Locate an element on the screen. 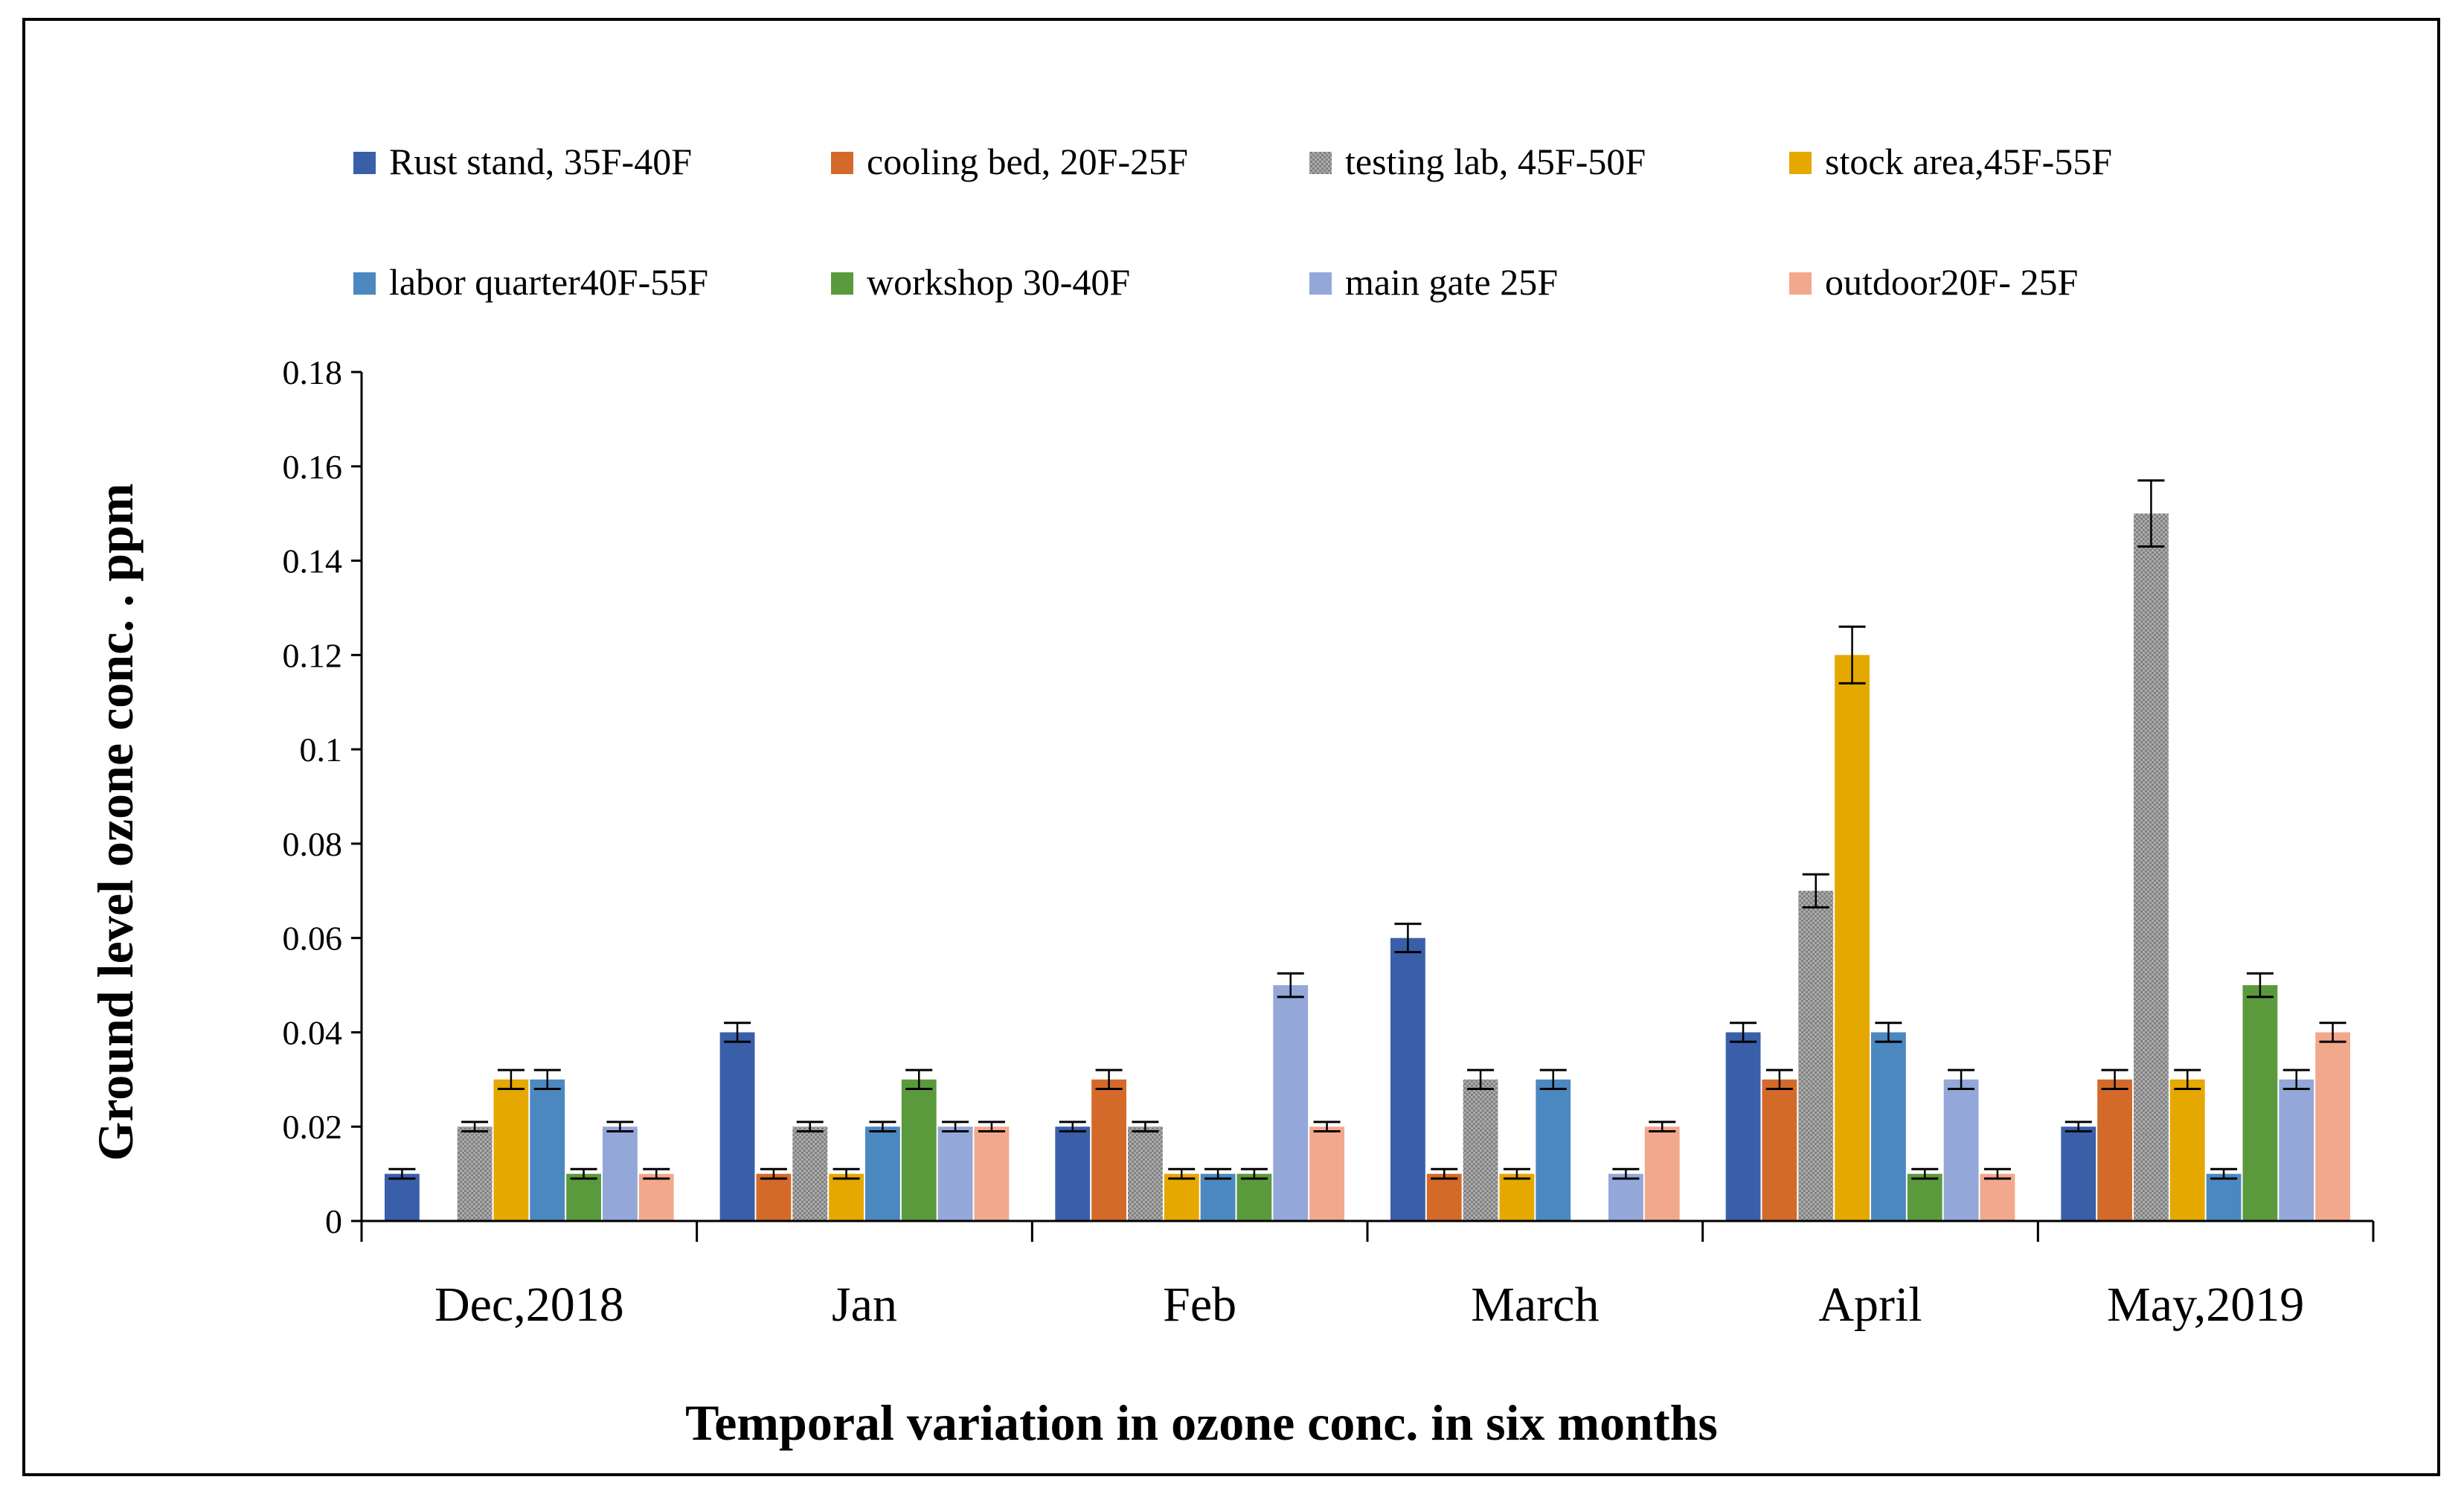  y-tick-label: 0.06 is located at coordinates (313, 939).